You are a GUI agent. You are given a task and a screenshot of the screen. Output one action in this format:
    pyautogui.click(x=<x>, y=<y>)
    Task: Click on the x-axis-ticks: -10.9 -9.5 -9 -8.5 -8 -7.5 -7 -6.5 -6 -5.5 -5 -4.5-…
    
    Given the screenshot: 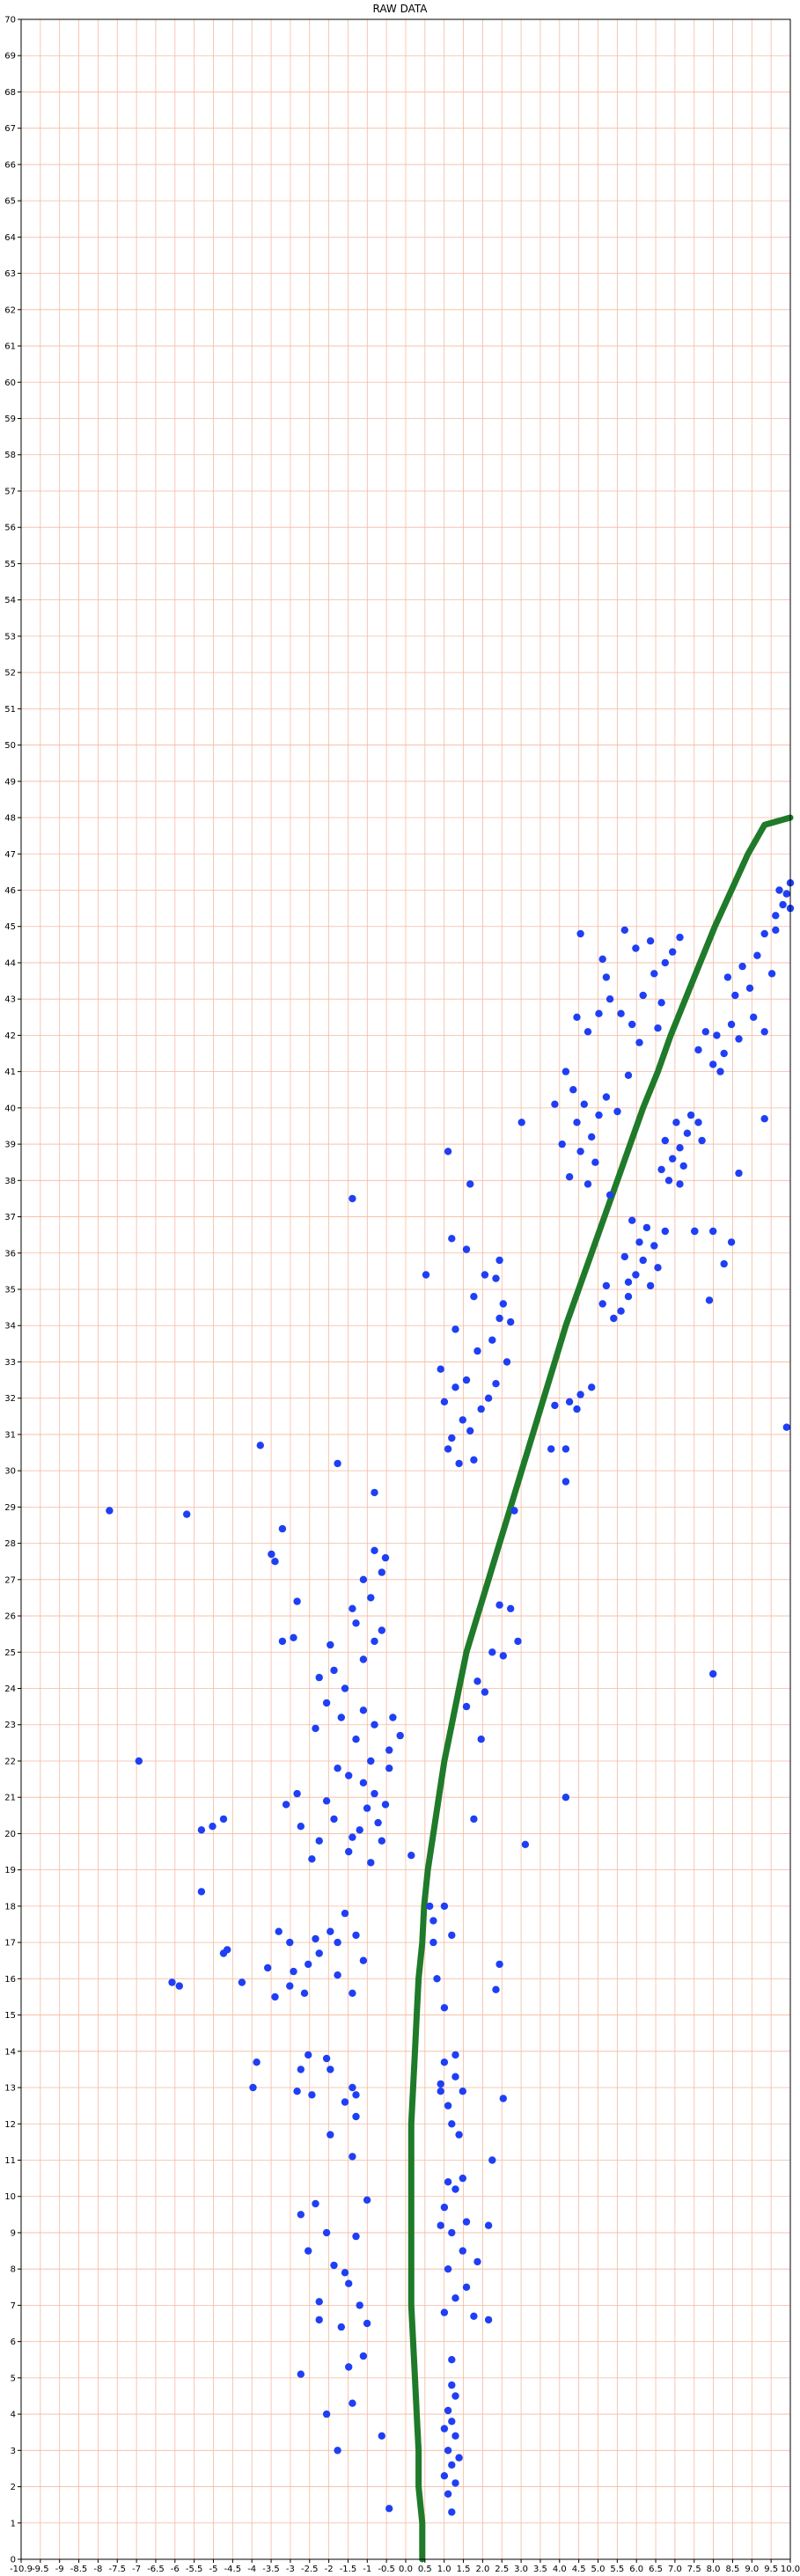 What is the action you would take?
    pyautogui.click(x=405, y=2566)
    